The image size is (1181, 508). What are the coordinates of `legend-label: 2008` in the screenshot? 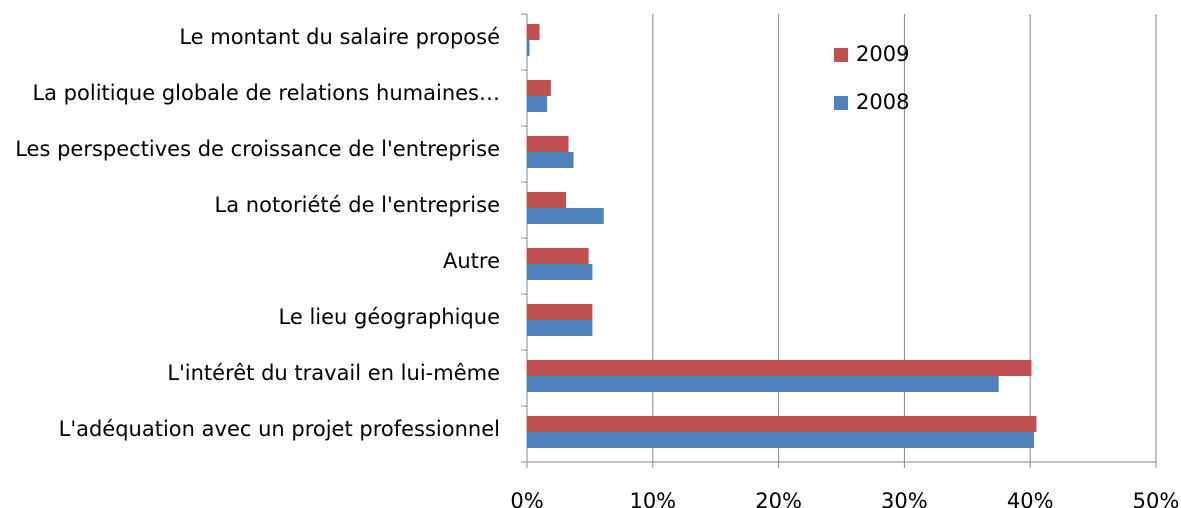 It's located at (882, 102).